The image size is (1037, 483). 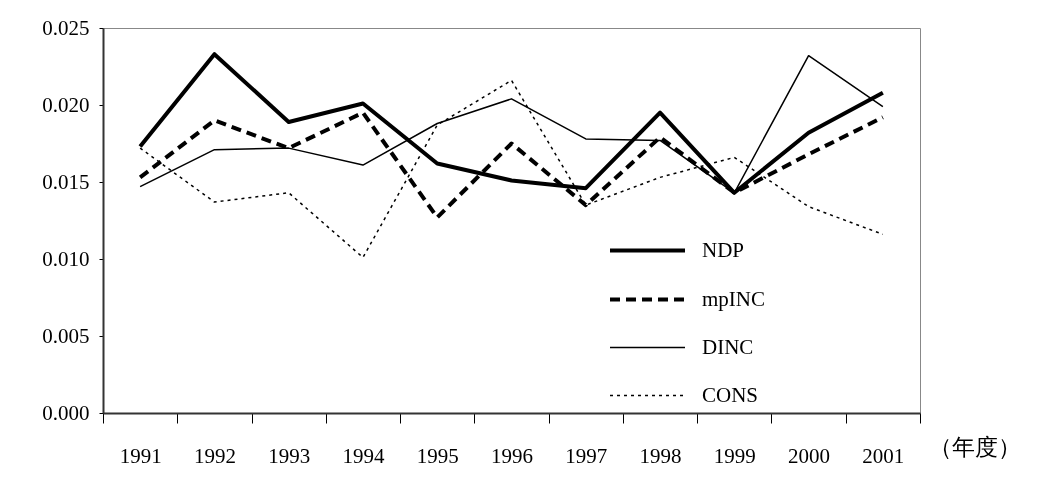 What do you see at coordinates (723, 249) in the screenshot?
I see `legend-label: NDP` at bounding box center [723, 249].